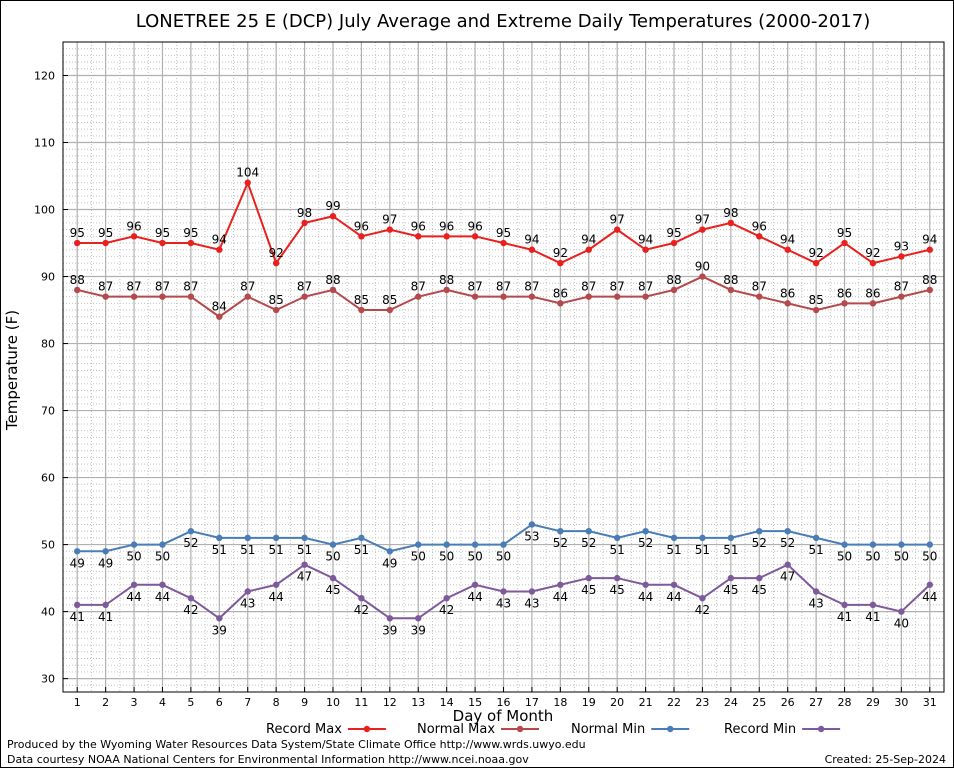 The width and height of the screenshot is (954, 768). Describe the element at coordinates (617, 702) in the screenshot. I see `x-tick-label: 20` at that location.